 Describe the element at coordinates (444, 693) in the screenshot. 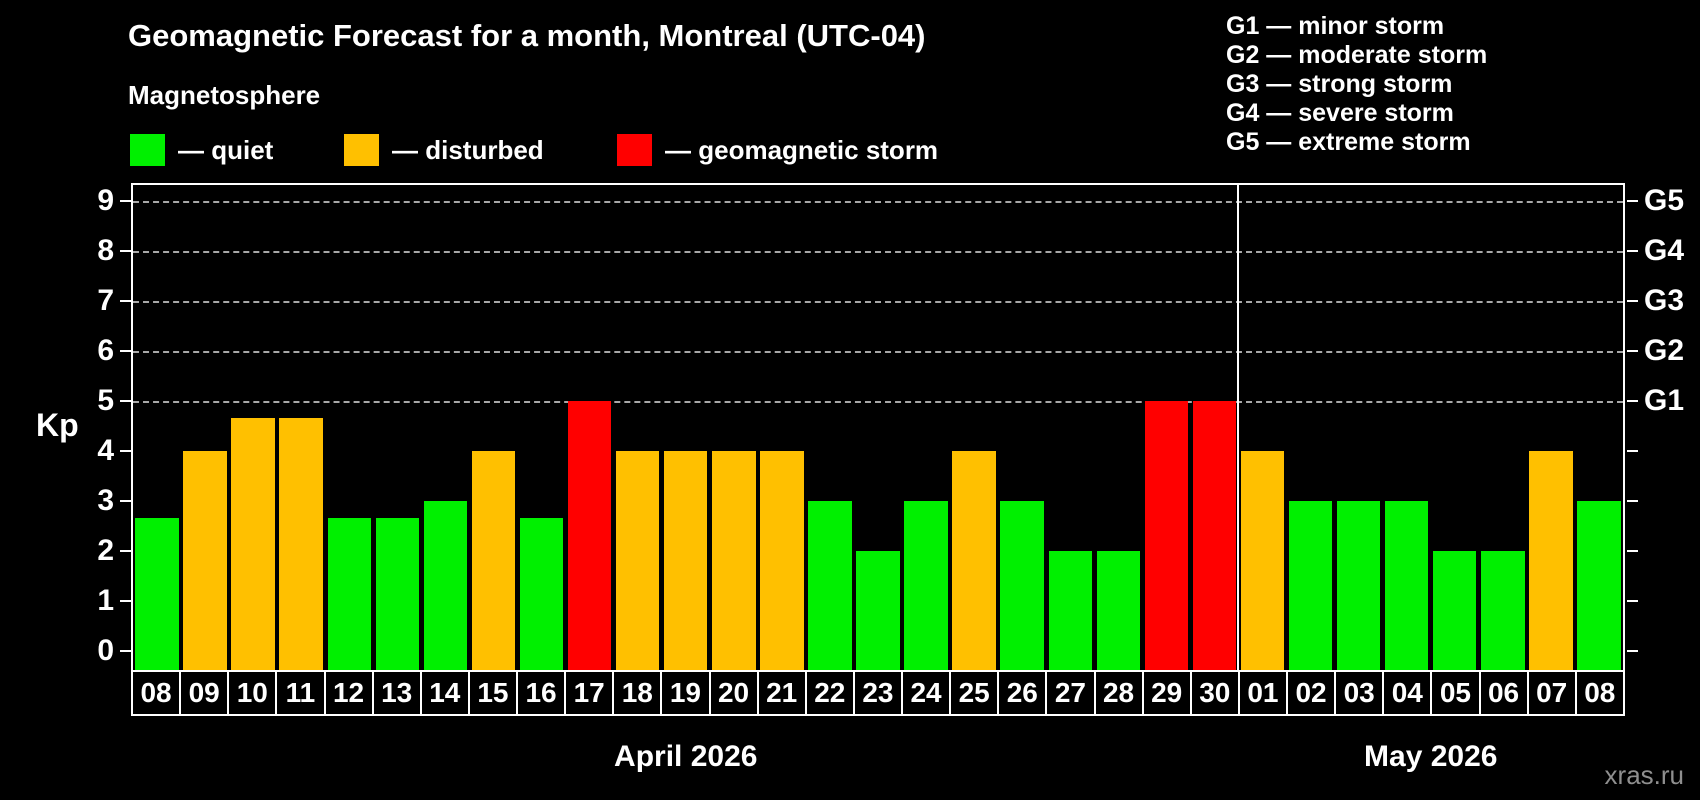

I see `day-label: 14` at that location.